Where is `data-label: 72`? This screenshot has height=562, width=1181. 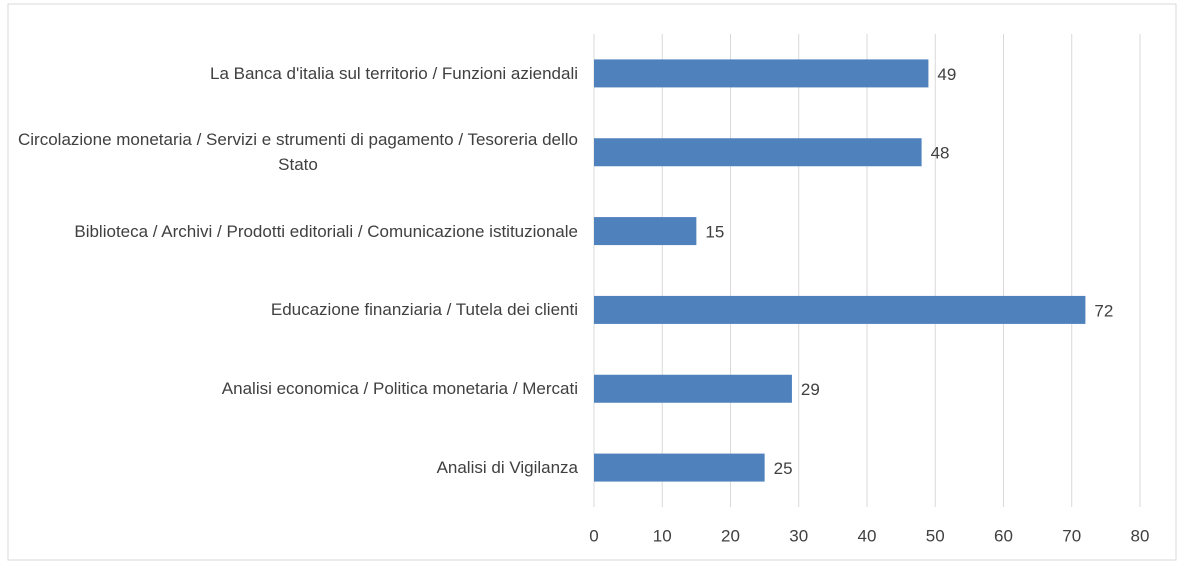
data-label: 72 is located at coordinates (1103, 310).